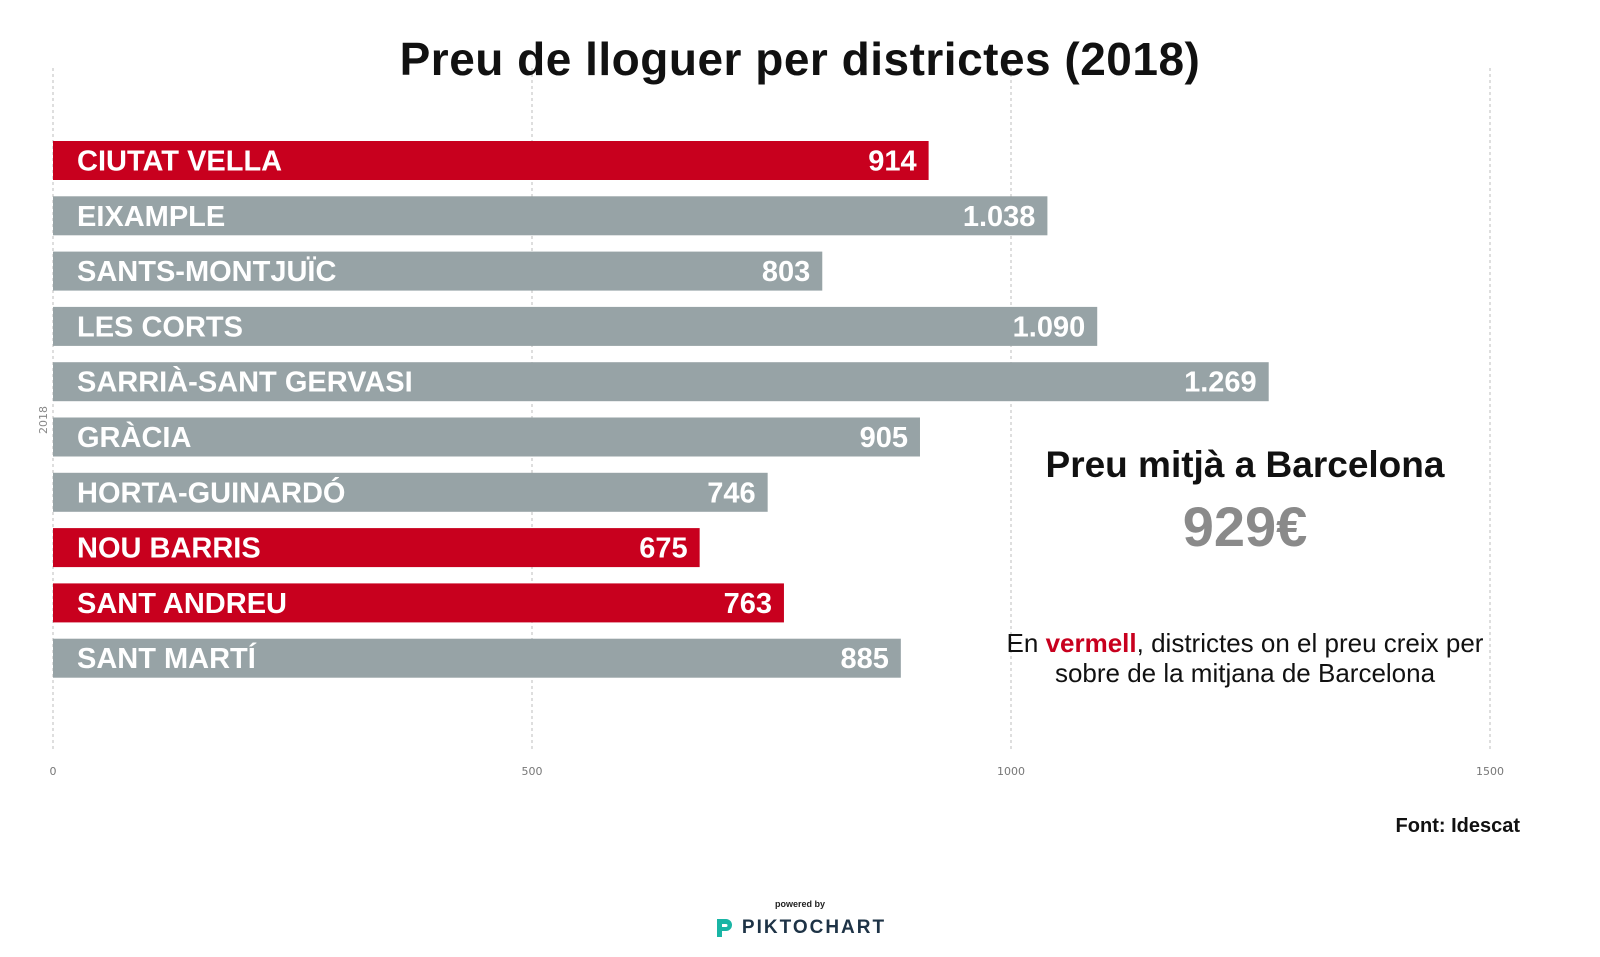 The image size is (1600, 957). Describe the element at coordinates (151, 217) in the screenshot. I see `bar-category-label: EIXAMPLE` at that location.